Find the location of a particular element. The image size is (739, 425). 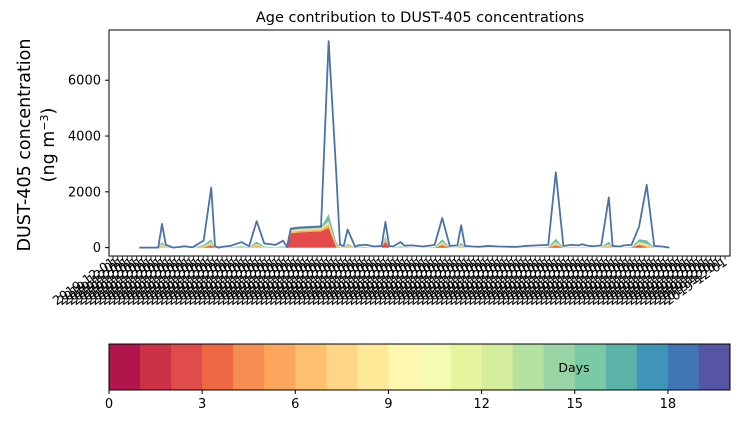

colorbar-tick-label: 0 is located at coordinates (109, 404).